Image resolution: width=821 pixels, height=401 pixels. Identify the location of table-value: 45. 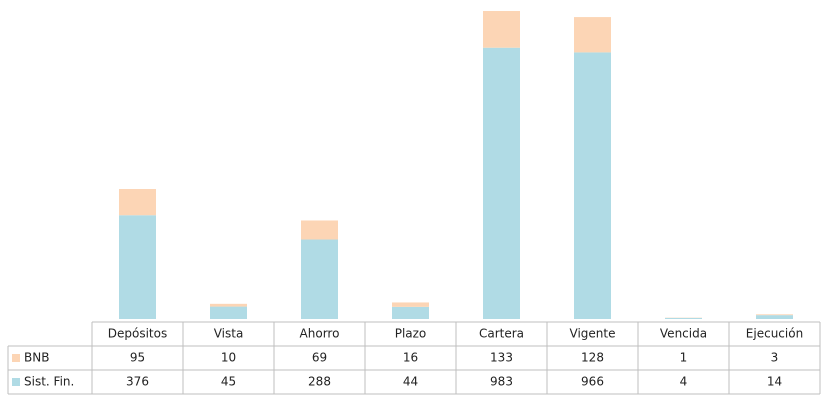
(228, 382).